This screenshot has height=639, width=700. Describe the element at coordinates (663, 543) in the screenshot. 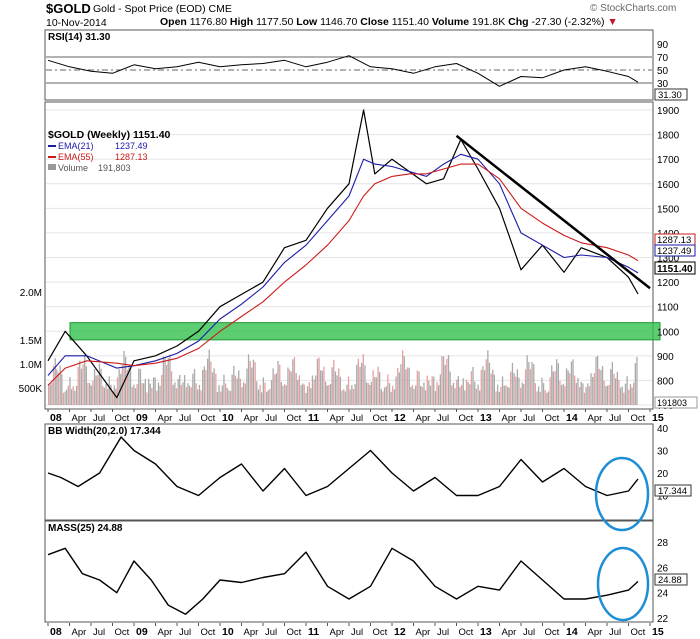

I see `mass-y-tick: 28` at that location.